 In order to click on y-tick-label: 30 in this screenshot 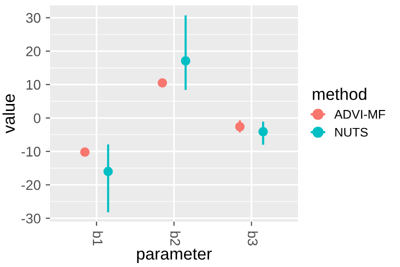, I will do `click(33, 18)`.